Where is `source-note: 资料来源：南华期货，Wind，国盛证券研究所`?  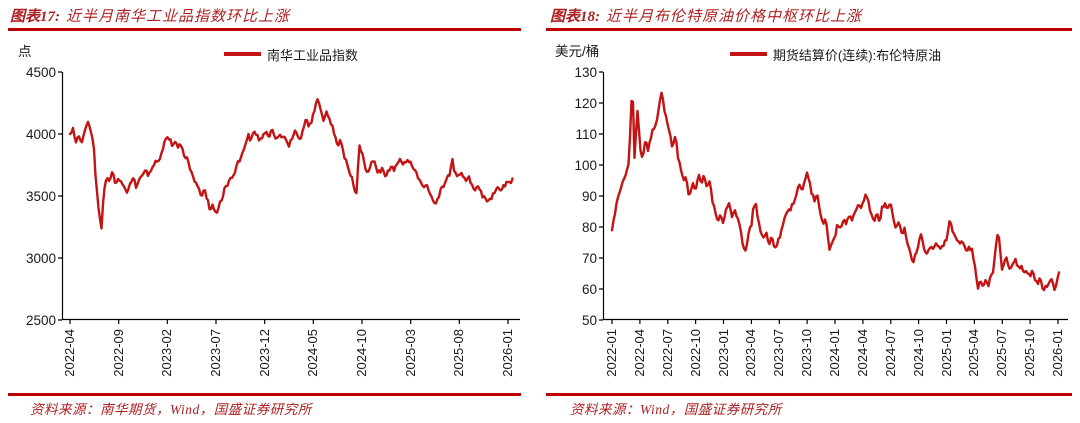 source-note: 资料来源：南华期货，Wind，国盛证券研究所 is located at coordinates (171, 409).